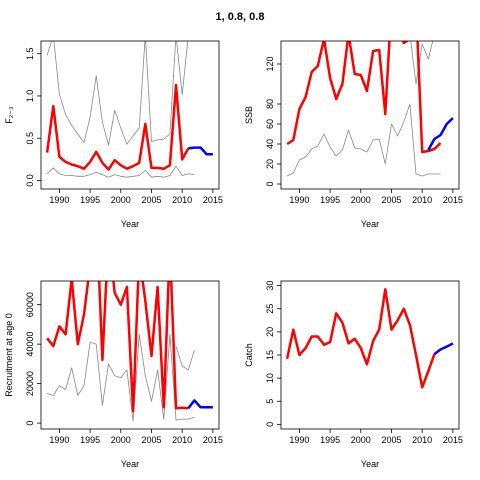 The width and height of the screenshot is (480, 480). What do you see at coordinates (30, 304) in the screenshot?
I see `recruitment-y-tick-label: 60000` at bounding box center [30, 304].